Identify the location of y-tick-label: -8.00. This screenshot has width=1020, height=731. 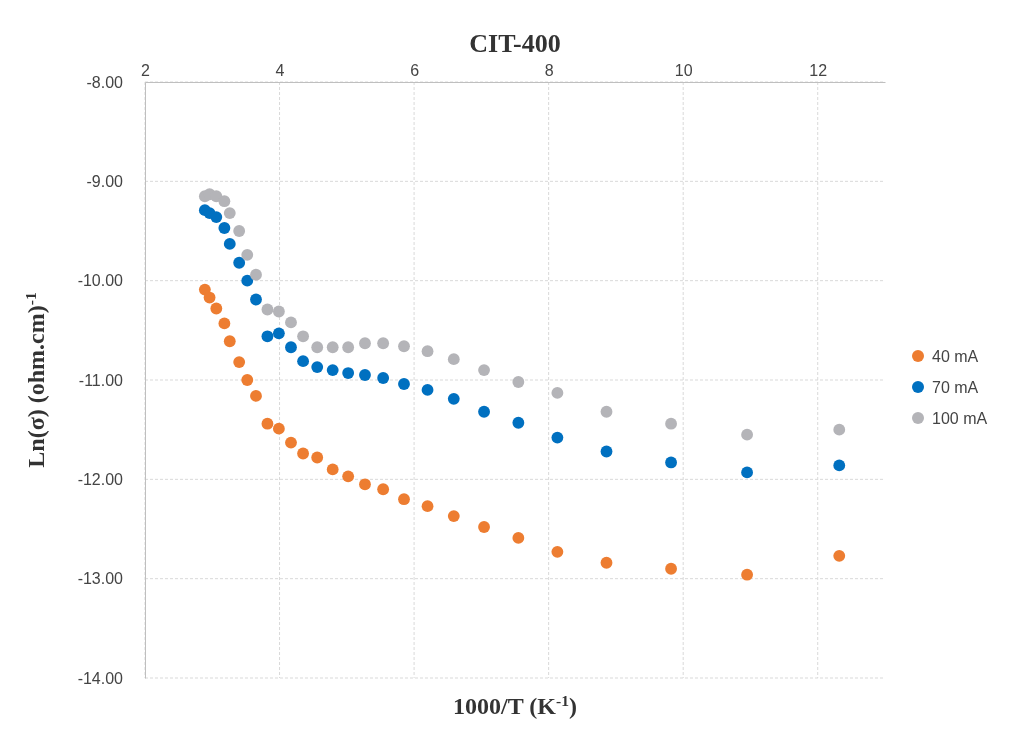
(105, 82).